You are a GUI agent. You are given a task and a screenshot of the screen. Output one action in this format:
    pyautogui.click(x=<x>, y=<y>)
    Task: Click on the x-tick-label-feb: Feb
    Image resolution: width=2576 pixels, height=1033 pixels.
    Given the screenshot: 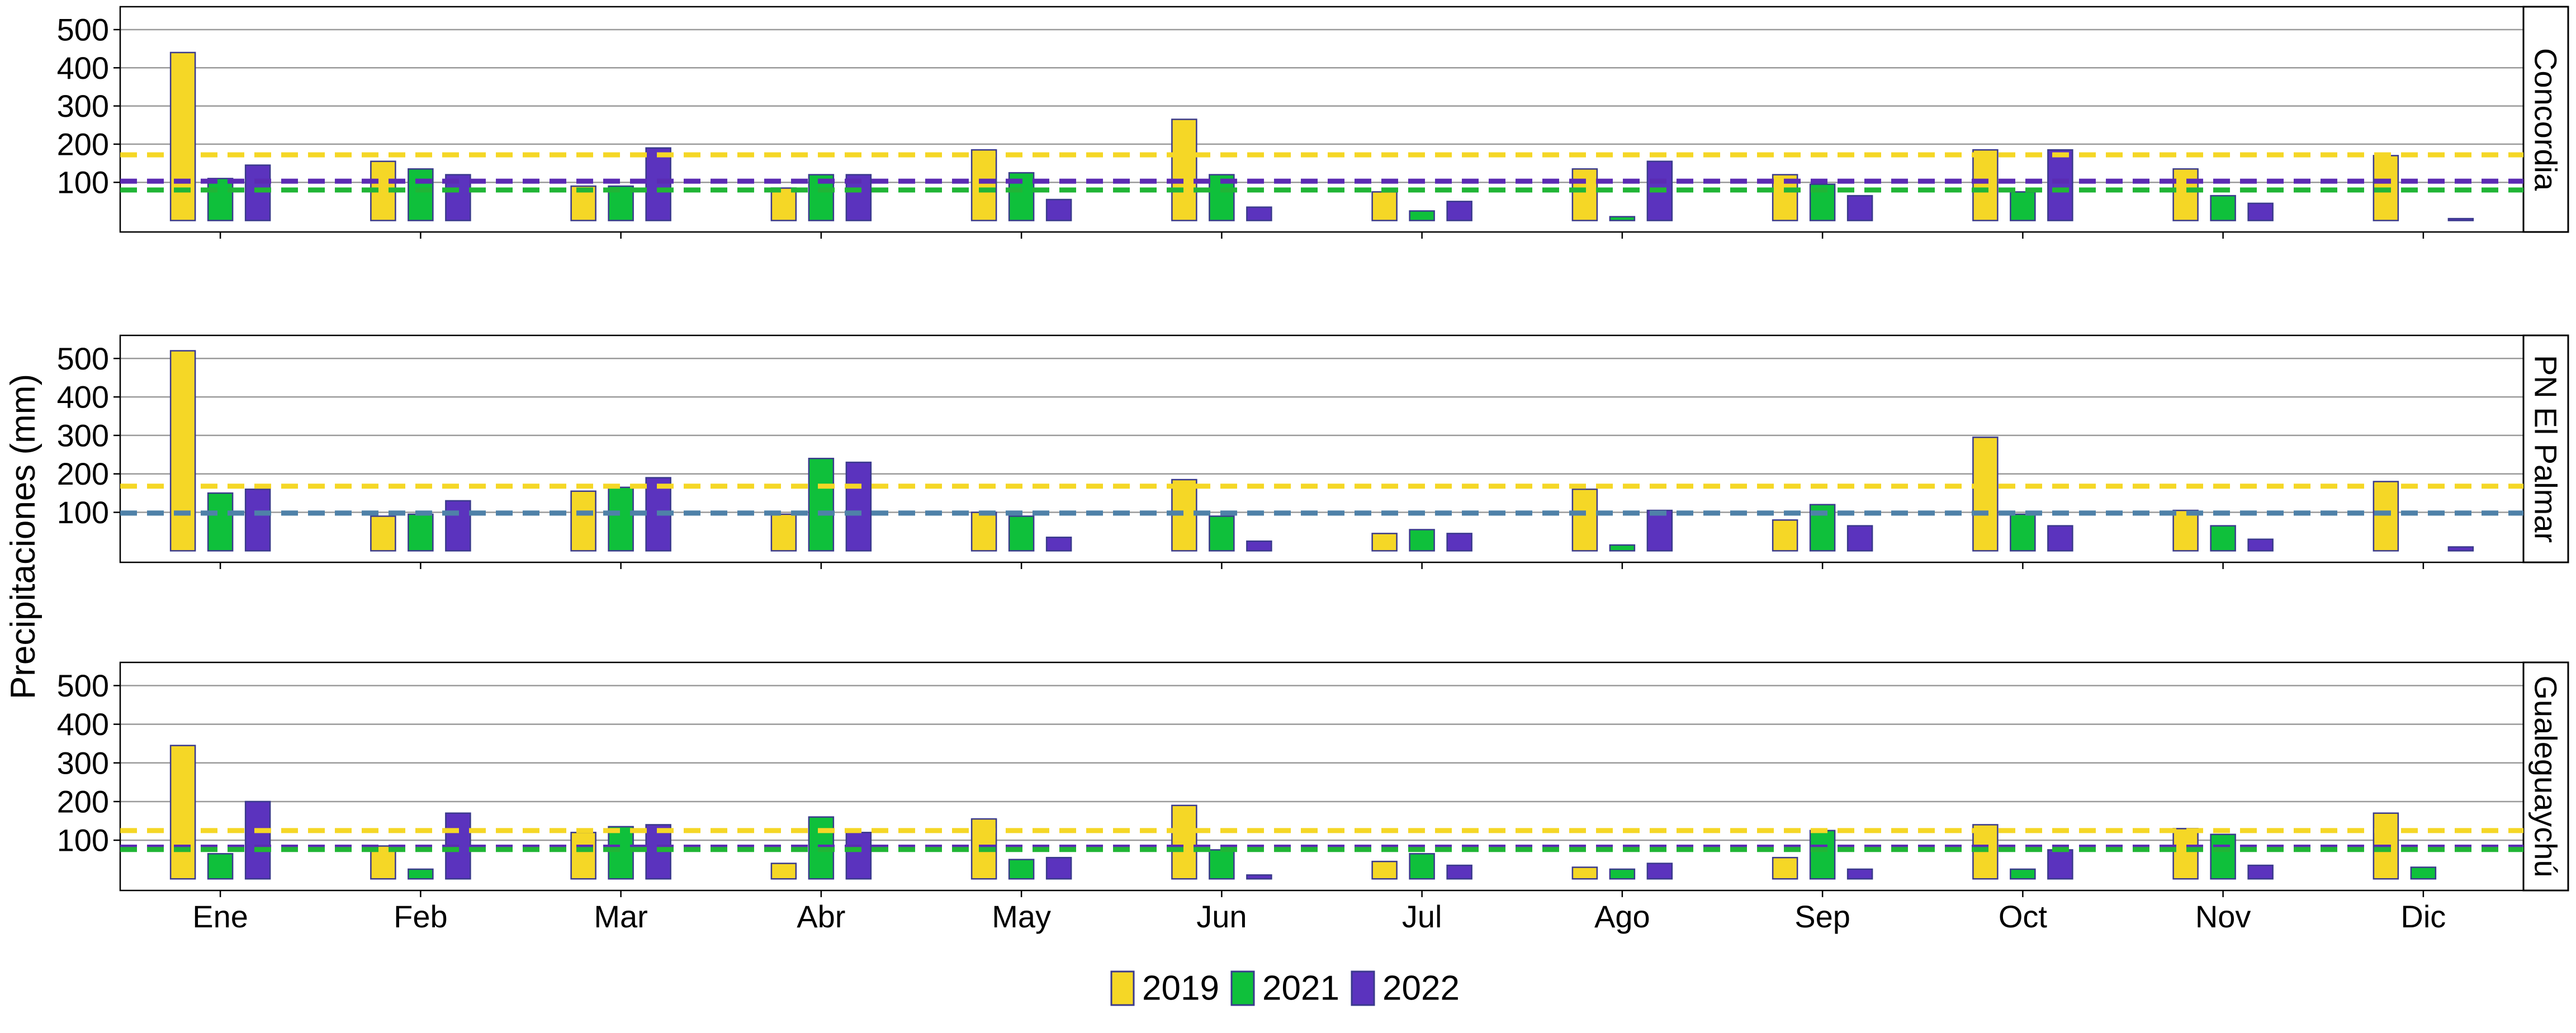 What is the action you would take?
    pyautogui.click(x=421, y=917)
    